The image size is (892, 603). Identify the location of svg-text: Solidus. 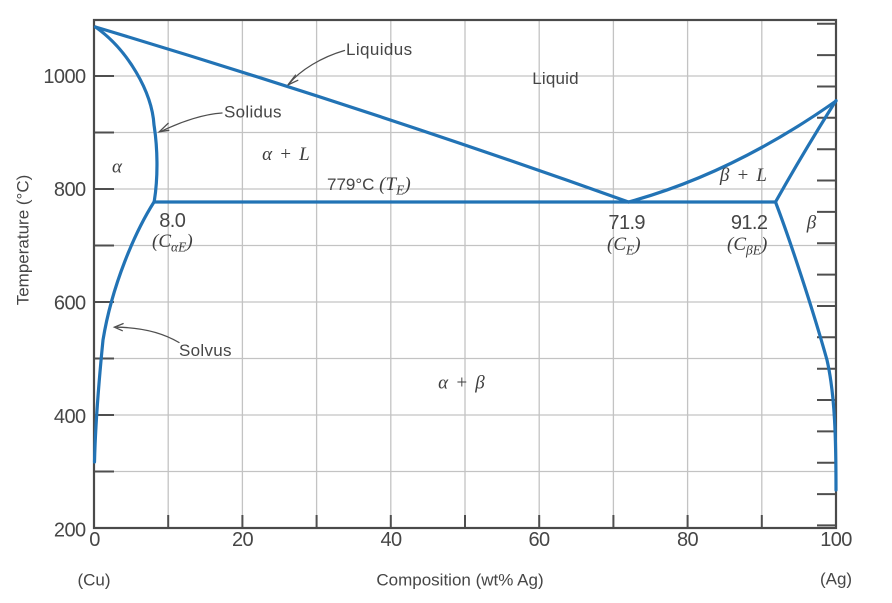
(253, 112).